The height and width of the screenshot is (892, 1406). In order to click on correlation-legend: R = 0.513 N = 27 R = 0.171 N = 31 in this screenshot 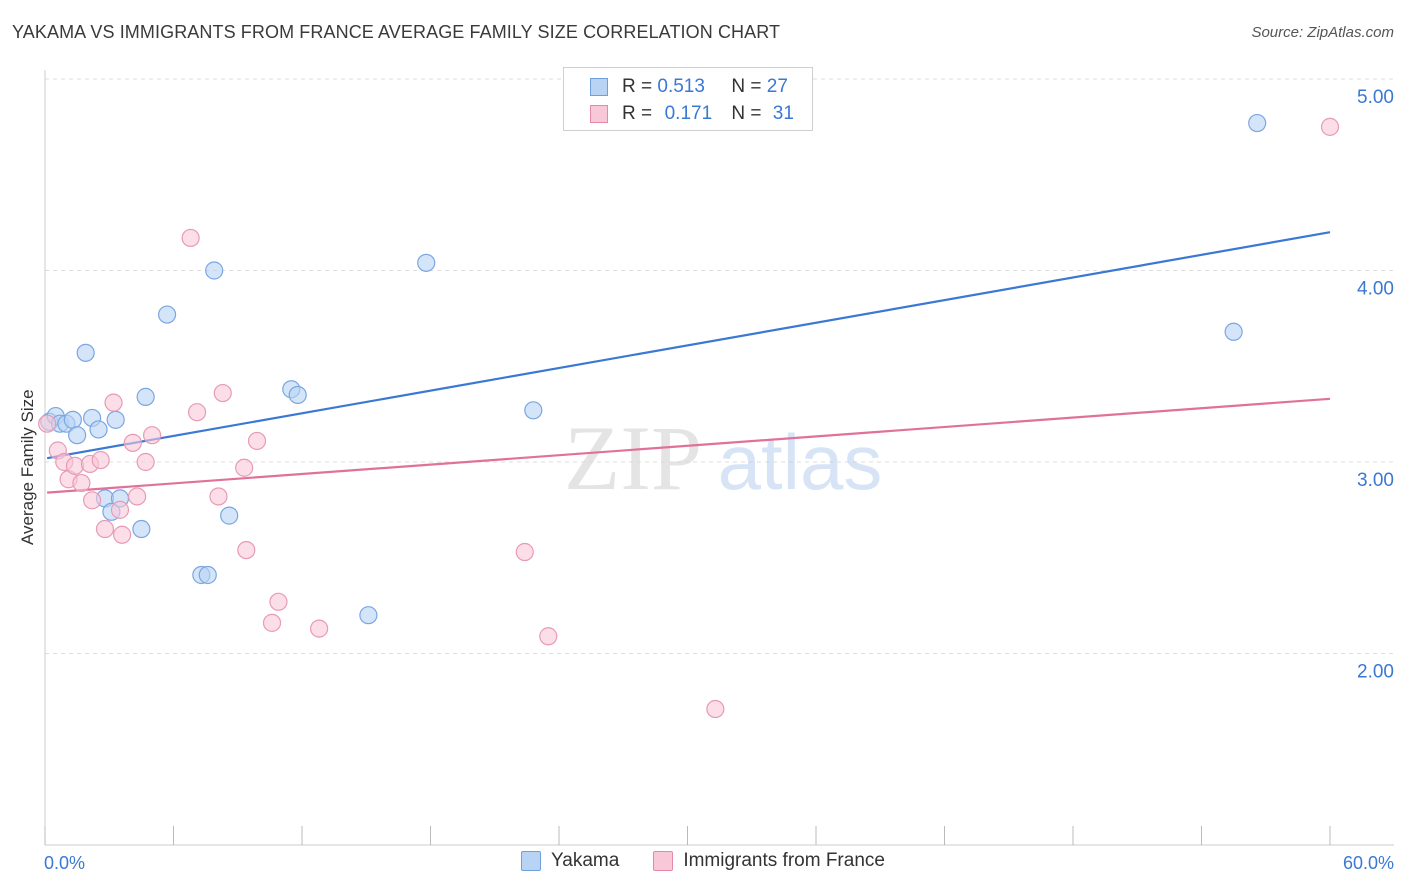, I will do `click(688, 99)`.